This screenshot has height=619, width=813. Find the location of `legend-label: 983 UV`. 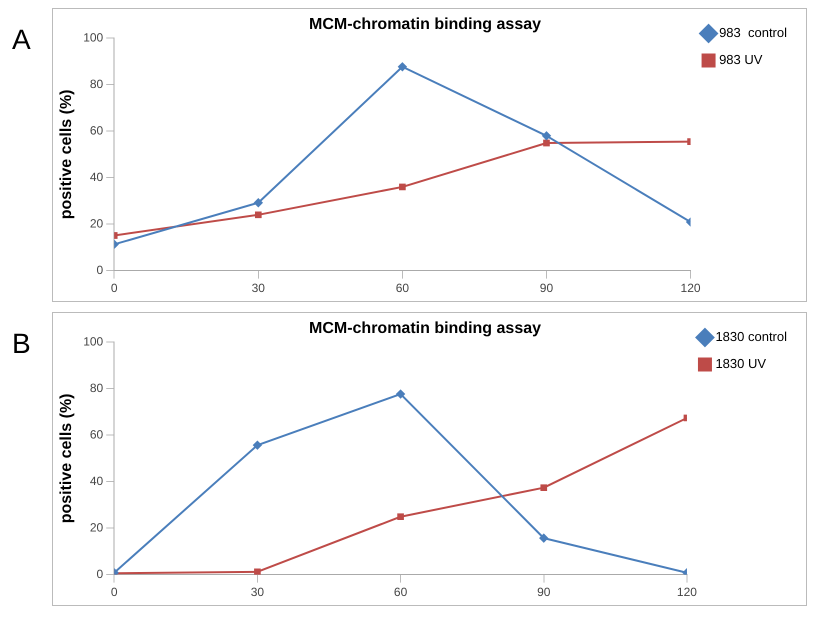

legend-label: 983 UV is located at coordinates (741, 60).